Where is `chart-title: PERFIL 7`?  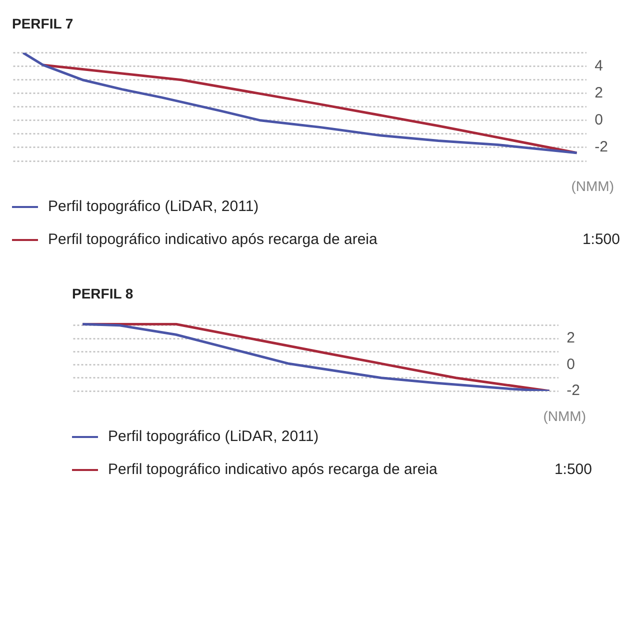
chart-title: PERFIL 7 is located at coordinates (43, 23).